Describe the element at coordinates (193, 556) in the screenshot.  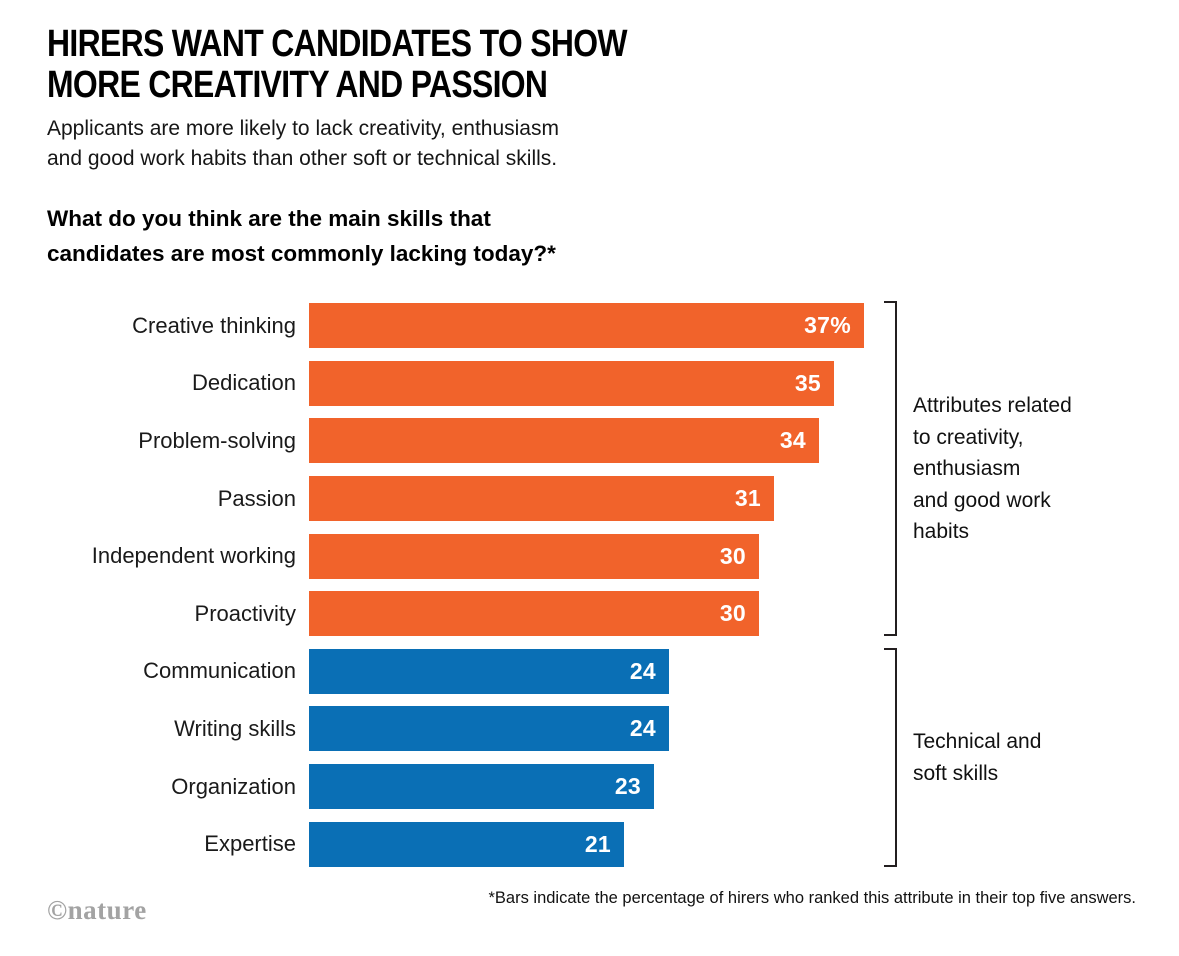
I see `bar-category-label: Independent working` at that location.